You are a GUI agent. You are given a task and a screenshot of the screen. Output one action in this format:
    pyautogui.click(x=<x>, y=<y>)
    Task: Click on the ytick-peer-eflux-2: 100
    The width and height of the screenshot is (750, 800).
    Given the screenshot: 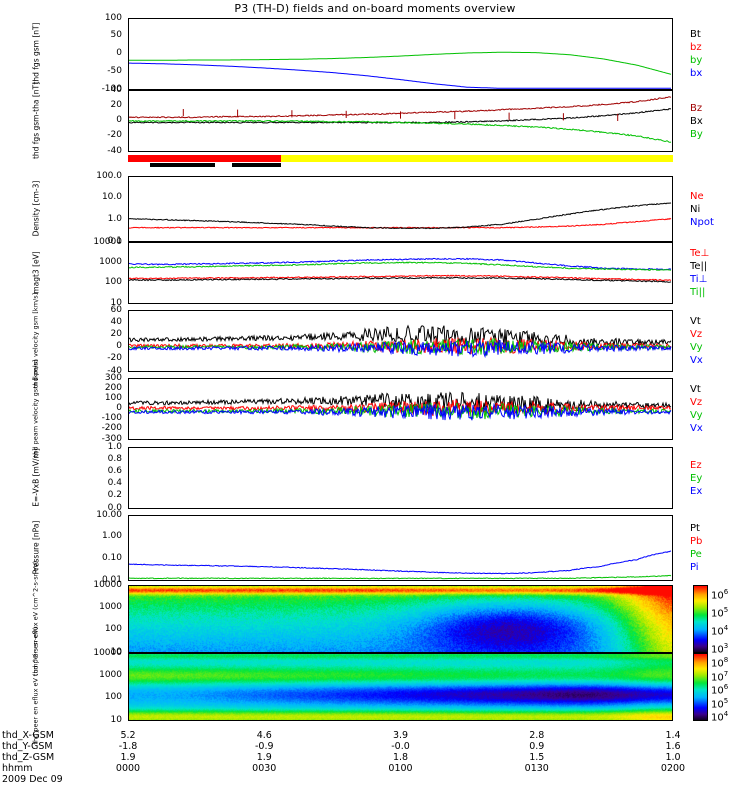 What is the action you would take?
    pyautogui.click(x=113, y=697)
    